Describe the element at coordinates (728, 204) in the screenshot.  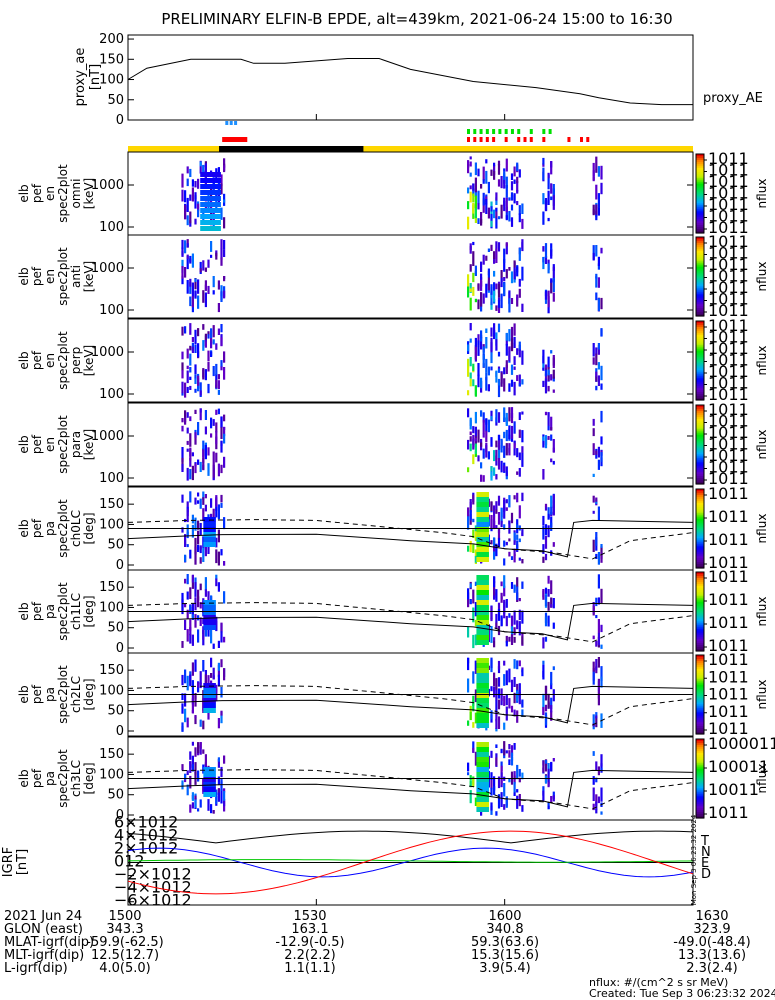
I see `chart_data.spectrogram_panels.0.zticks.4: 1011` at that location.